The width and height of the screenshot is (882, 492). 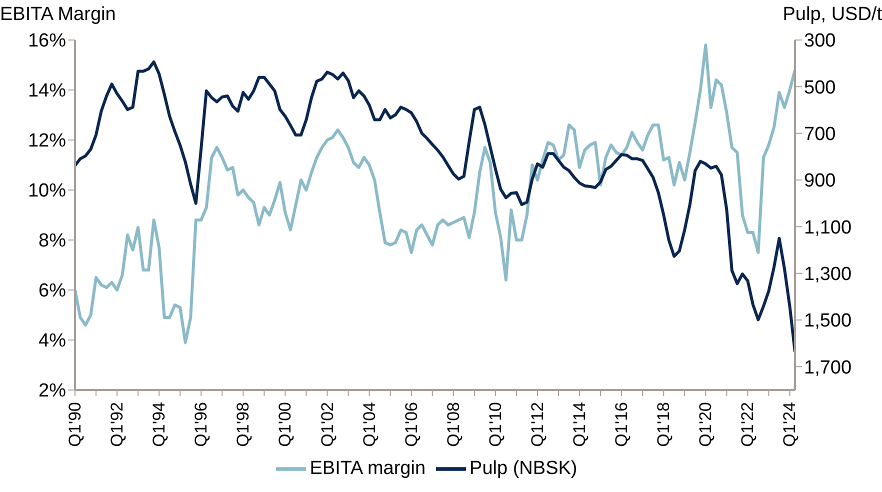 I want to click on x-tick-label: Q1'02, so click(x=327, y=424).